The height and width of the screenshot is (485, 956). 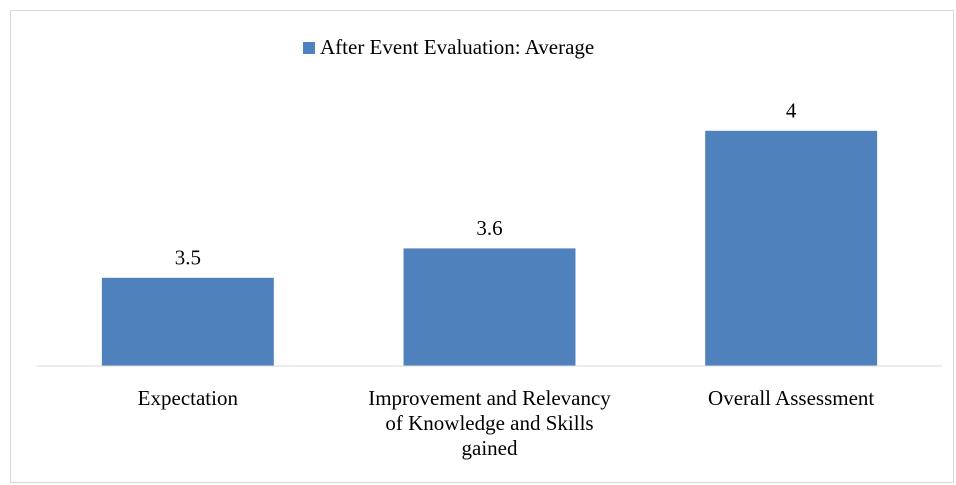 I want to click on x-tick-label: Expectation, so click(x=187, y=398).